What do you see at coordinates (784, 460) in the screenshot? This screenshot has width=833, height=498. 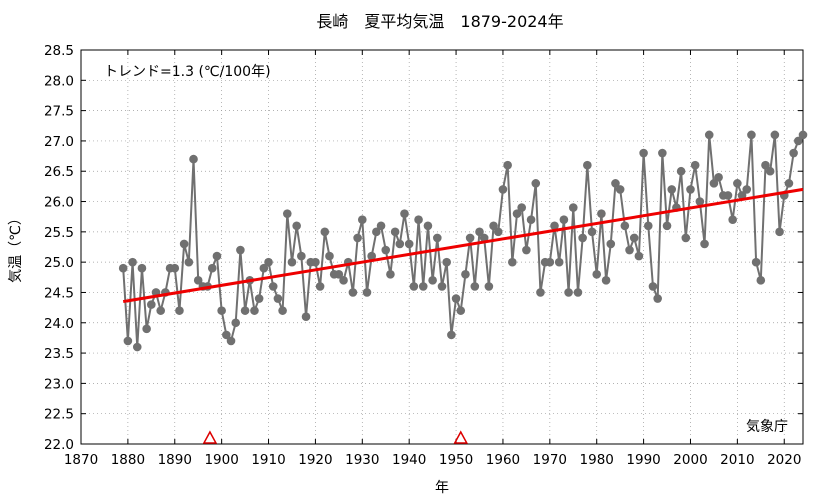 I see `x-tick-label: 2020` at bounding box center [784, 460].